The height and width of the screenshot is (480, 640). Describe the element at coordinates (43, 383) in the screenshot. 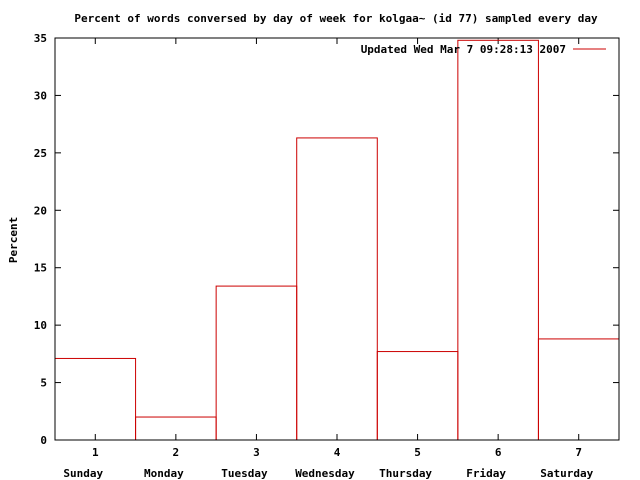

I see `y-tick-label: 5` at that location.